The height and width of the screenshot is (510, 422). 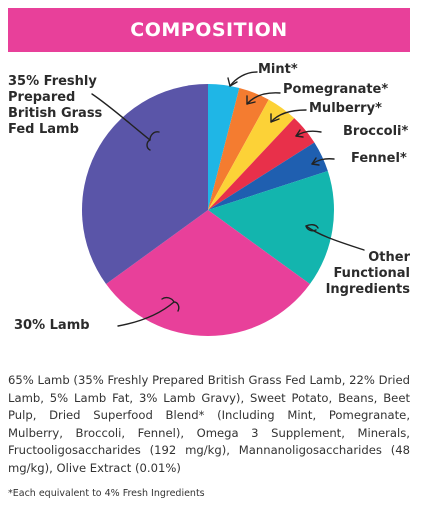 What do you see at coordinates (335, 238) in the screenshot?
I see `arrow-other` at bounding box center [335, 238].